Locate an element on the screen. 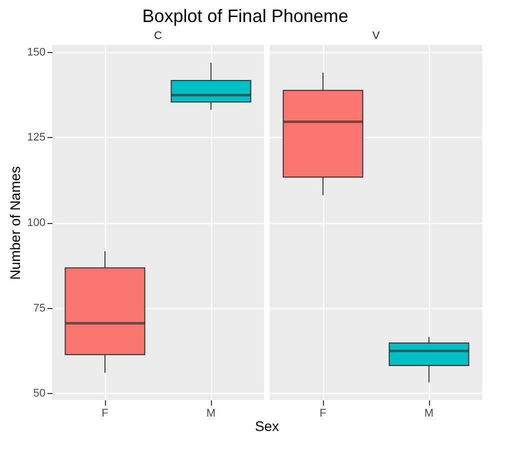 The width and height of the screenshot is (524, 472). y-axis-title: Number of Names is located at coordinates (15, 223).